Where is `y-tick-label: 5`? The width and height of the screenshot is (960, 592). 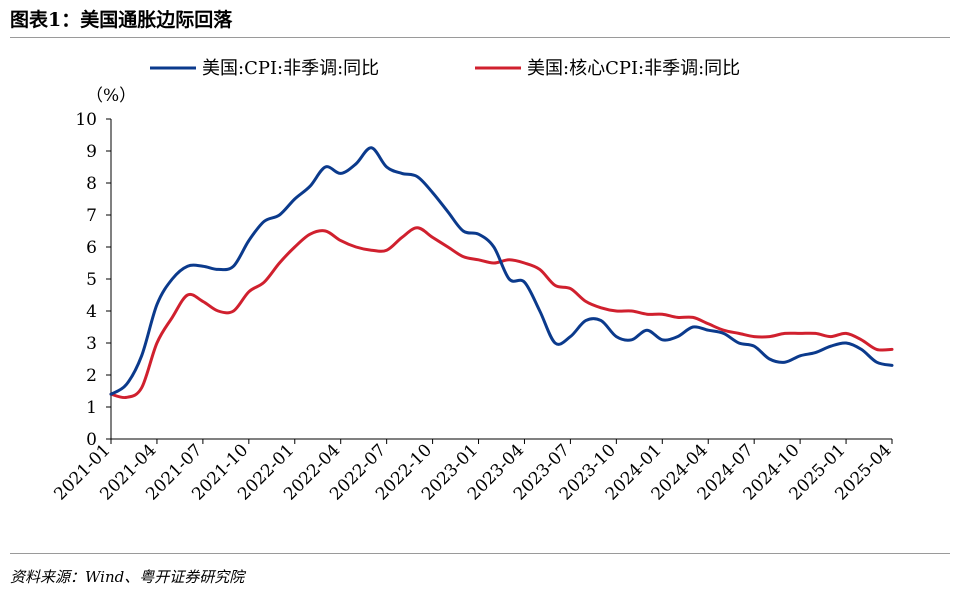 y-tick-label: 5 is located at coordinates (91, 280).